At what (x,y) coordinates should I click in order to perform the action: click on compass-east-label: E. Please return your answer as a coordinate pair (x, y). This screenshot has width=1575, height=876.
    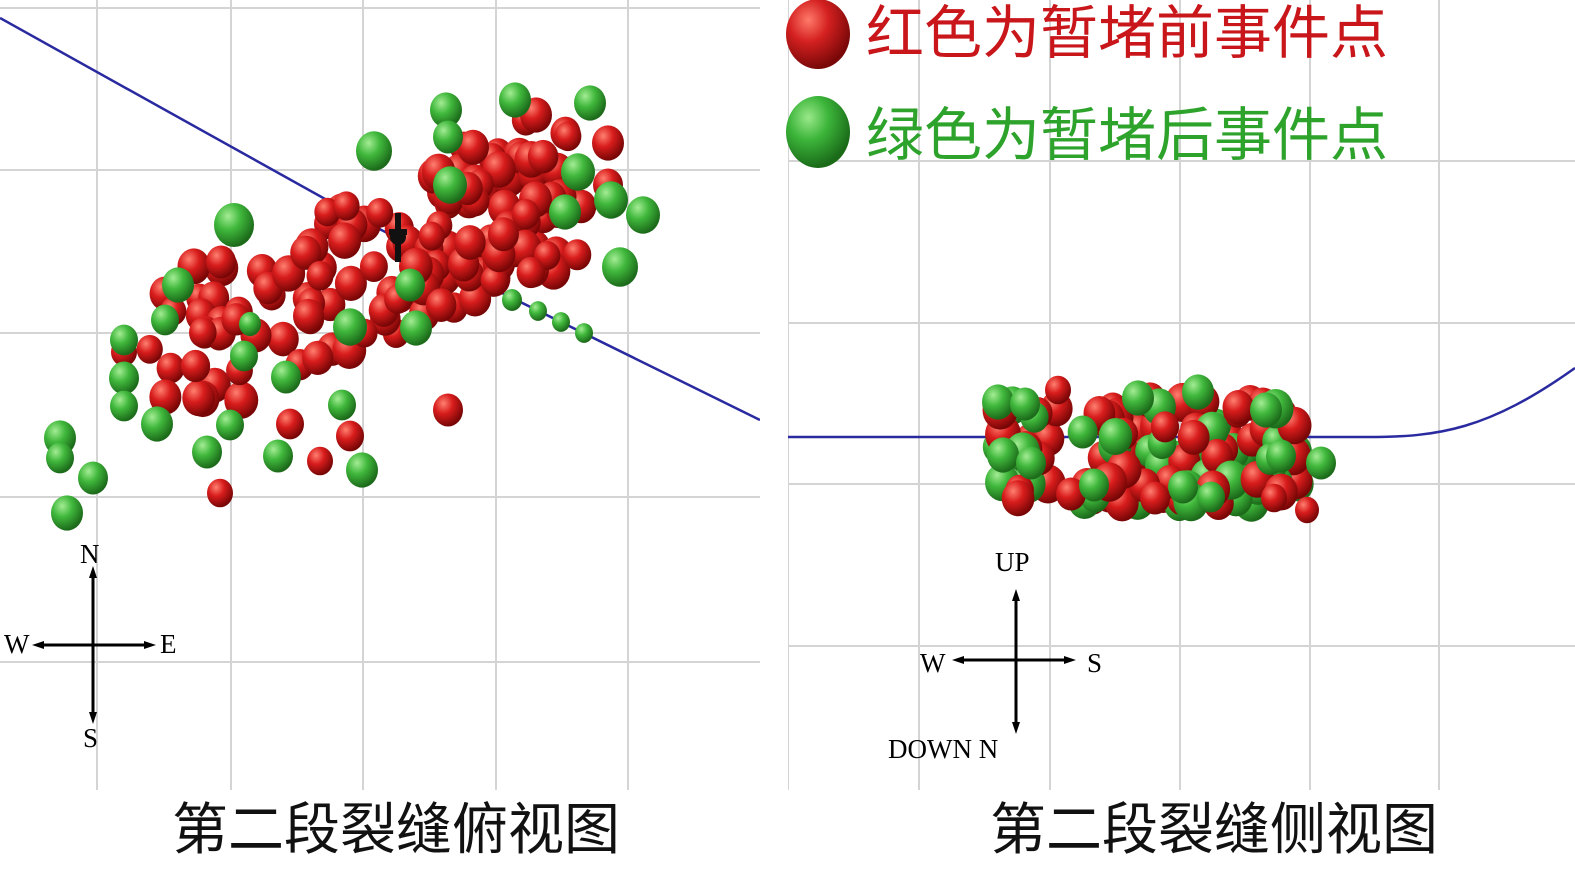
    Looking at the image, I should click on (168, 644).